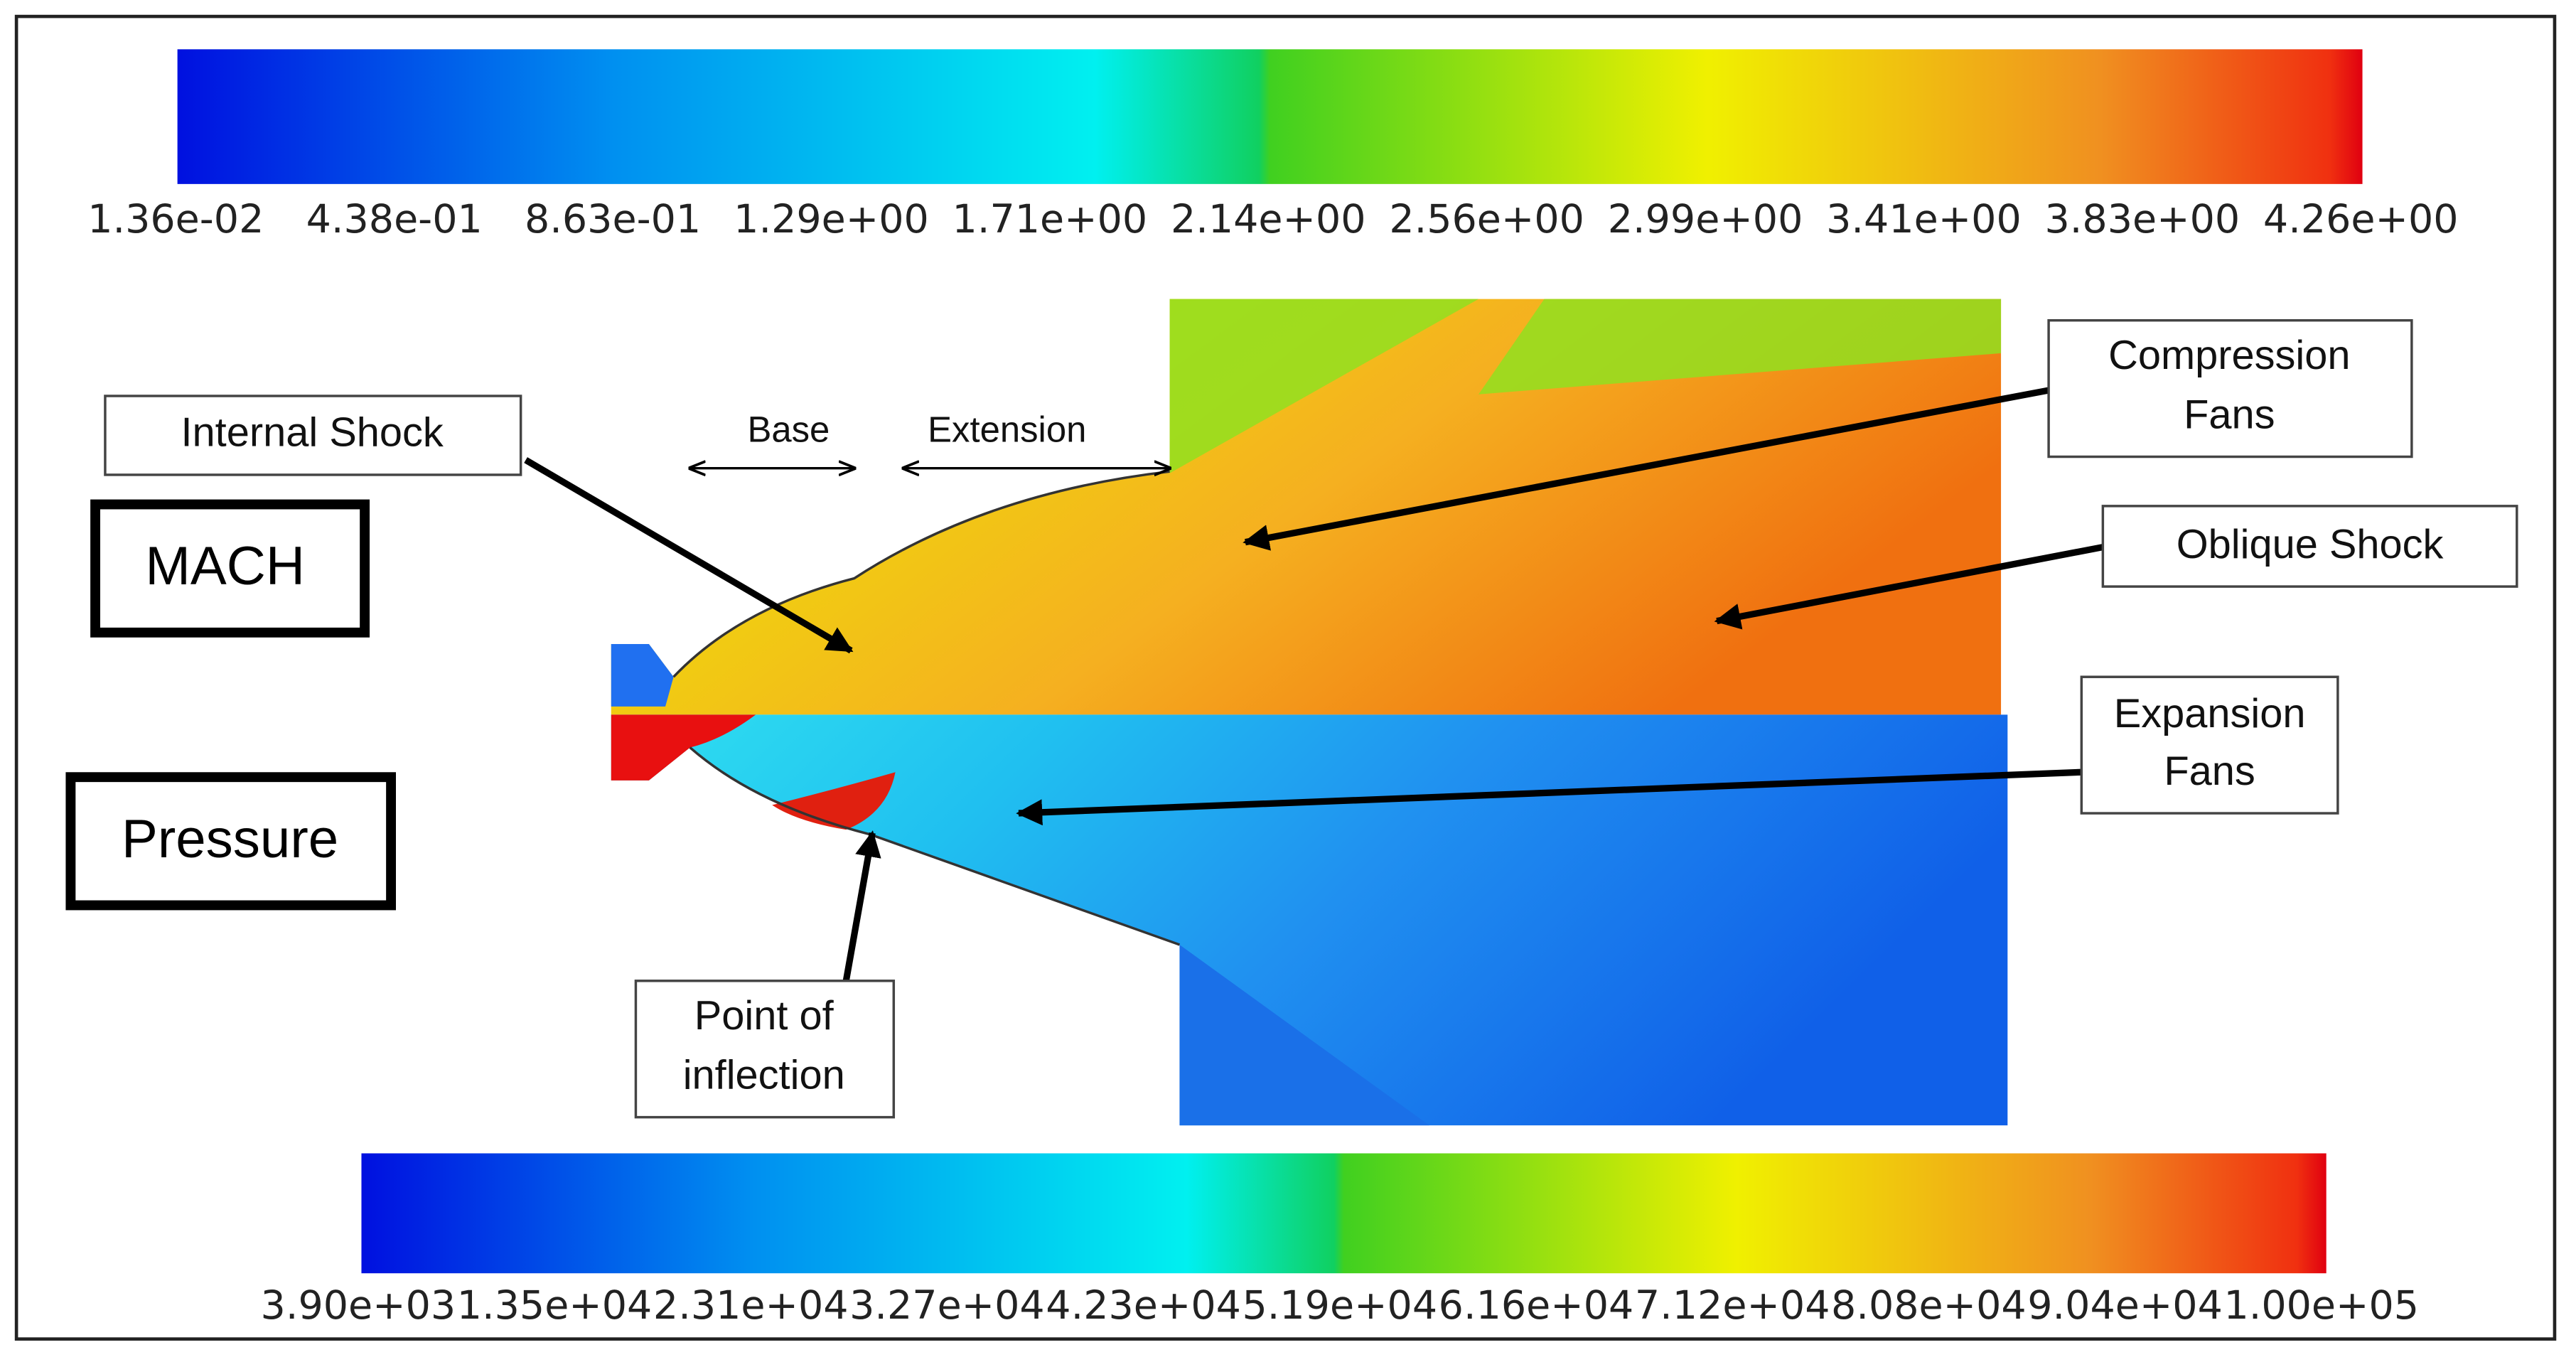 Image resolution: width=2576 pixels, height=1362 pixels. What do you see at coordinates (2125, 1306) in the screenshot?
I see `colorbar-tick-label: 9.04e+04` at bounding box center [2125, 1306].